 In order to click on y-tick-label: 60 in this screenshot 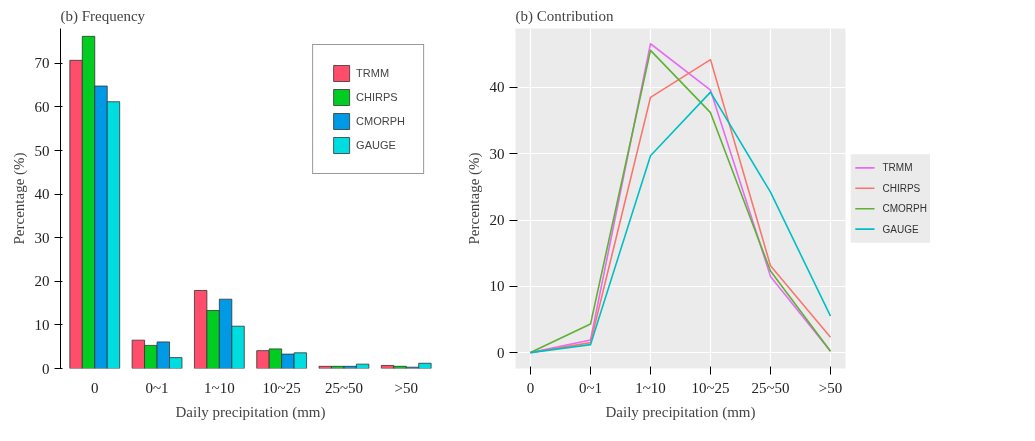, I will do `click(42, 106)`.